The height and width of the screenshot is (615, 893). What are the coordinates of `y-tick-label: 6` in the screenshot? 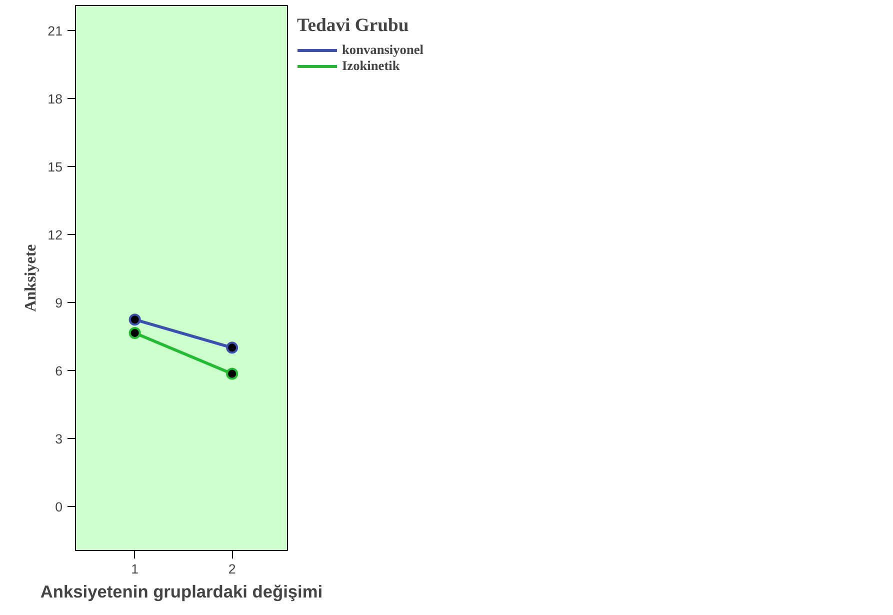 It's located at (59, 370).